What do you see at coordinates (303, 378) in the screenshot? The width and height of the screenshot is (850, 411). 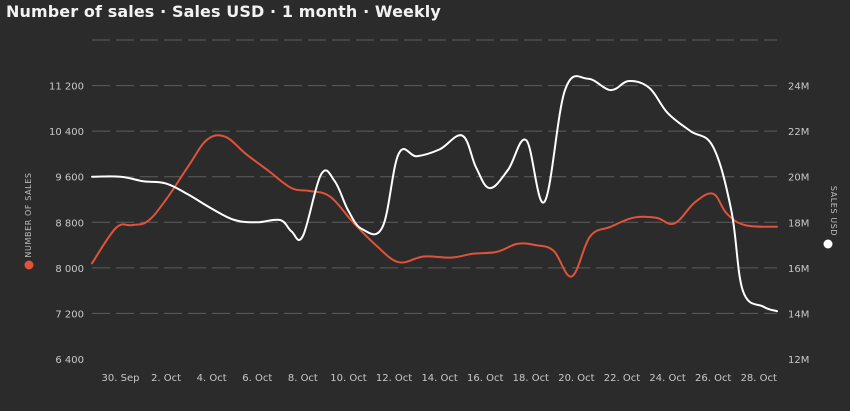 I see `x-axis-tick-label: 8. Oct` at bounding box center [303, 378].